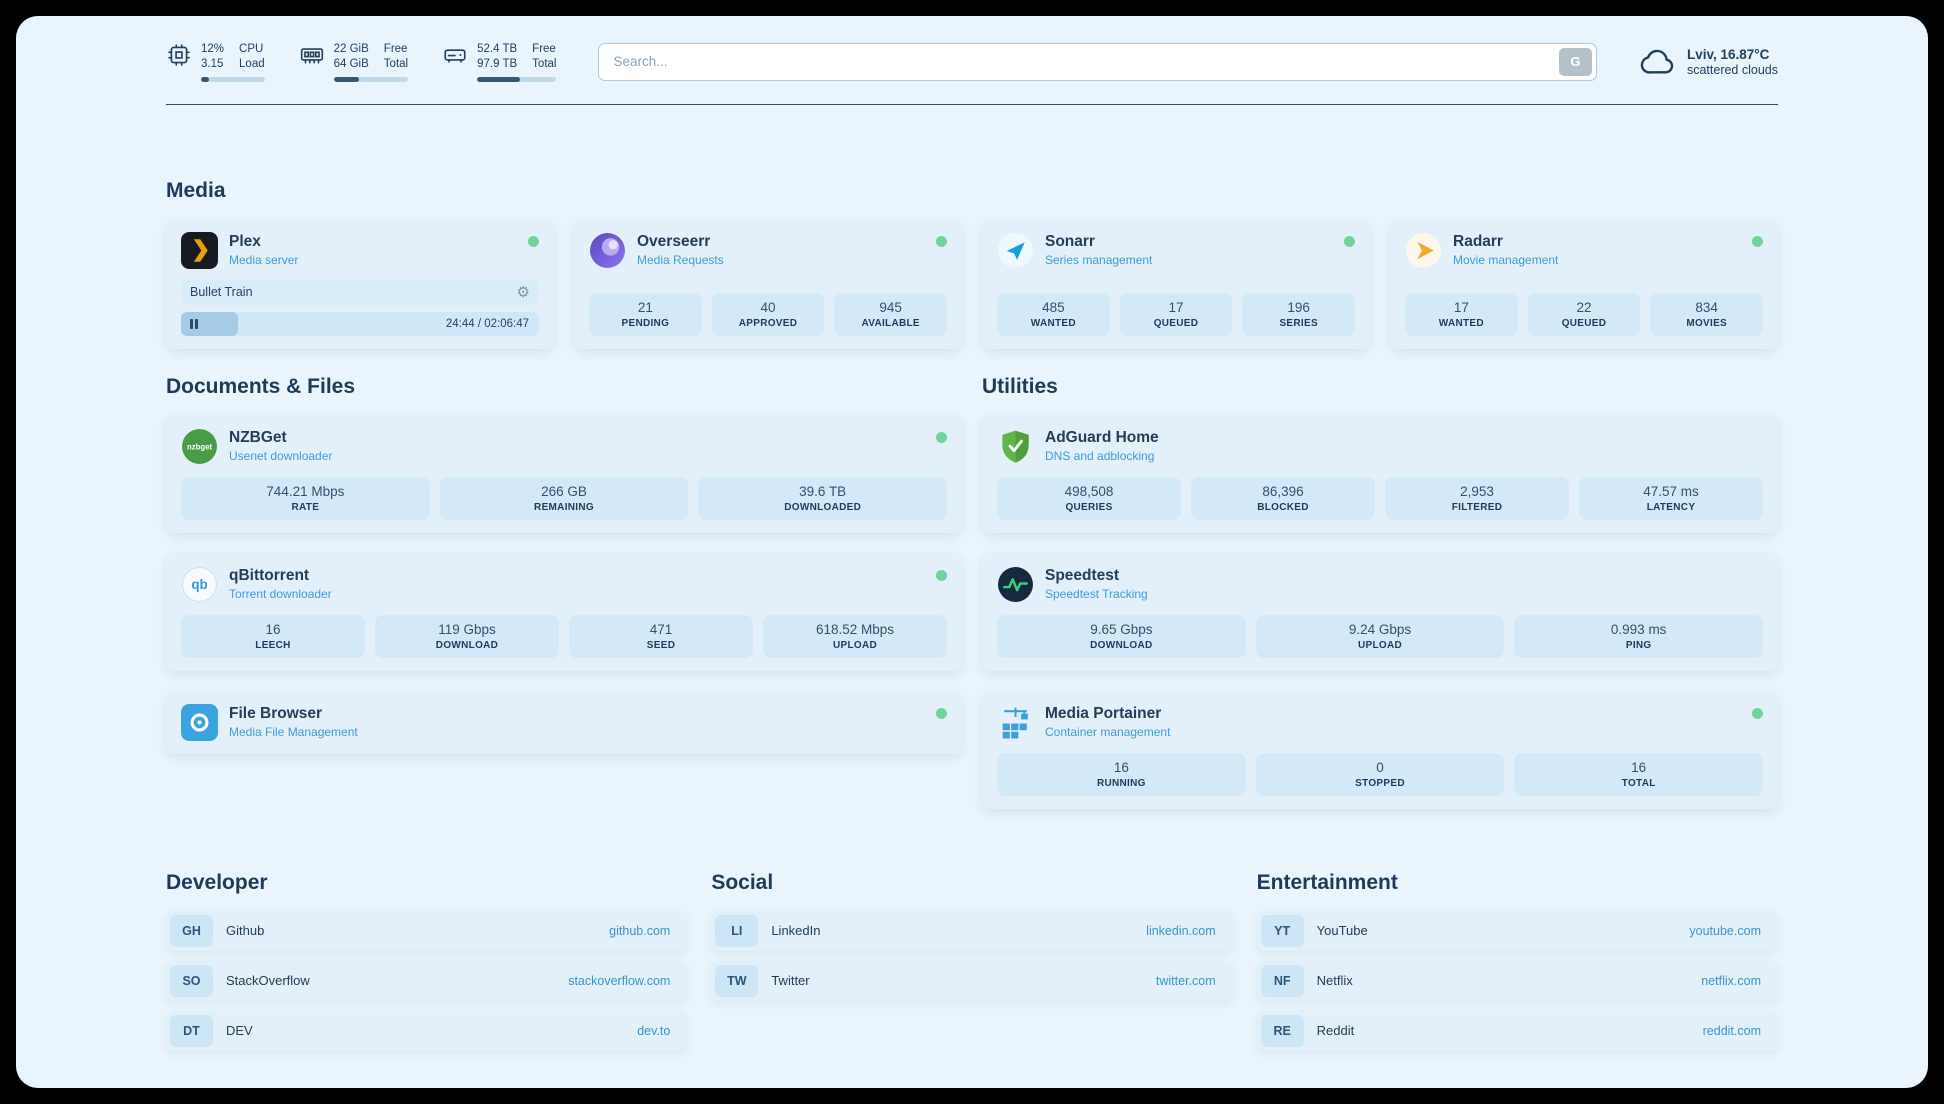  I want to click on bookmark-twitter: TW Twitter twitter.com, so click(972, 980).